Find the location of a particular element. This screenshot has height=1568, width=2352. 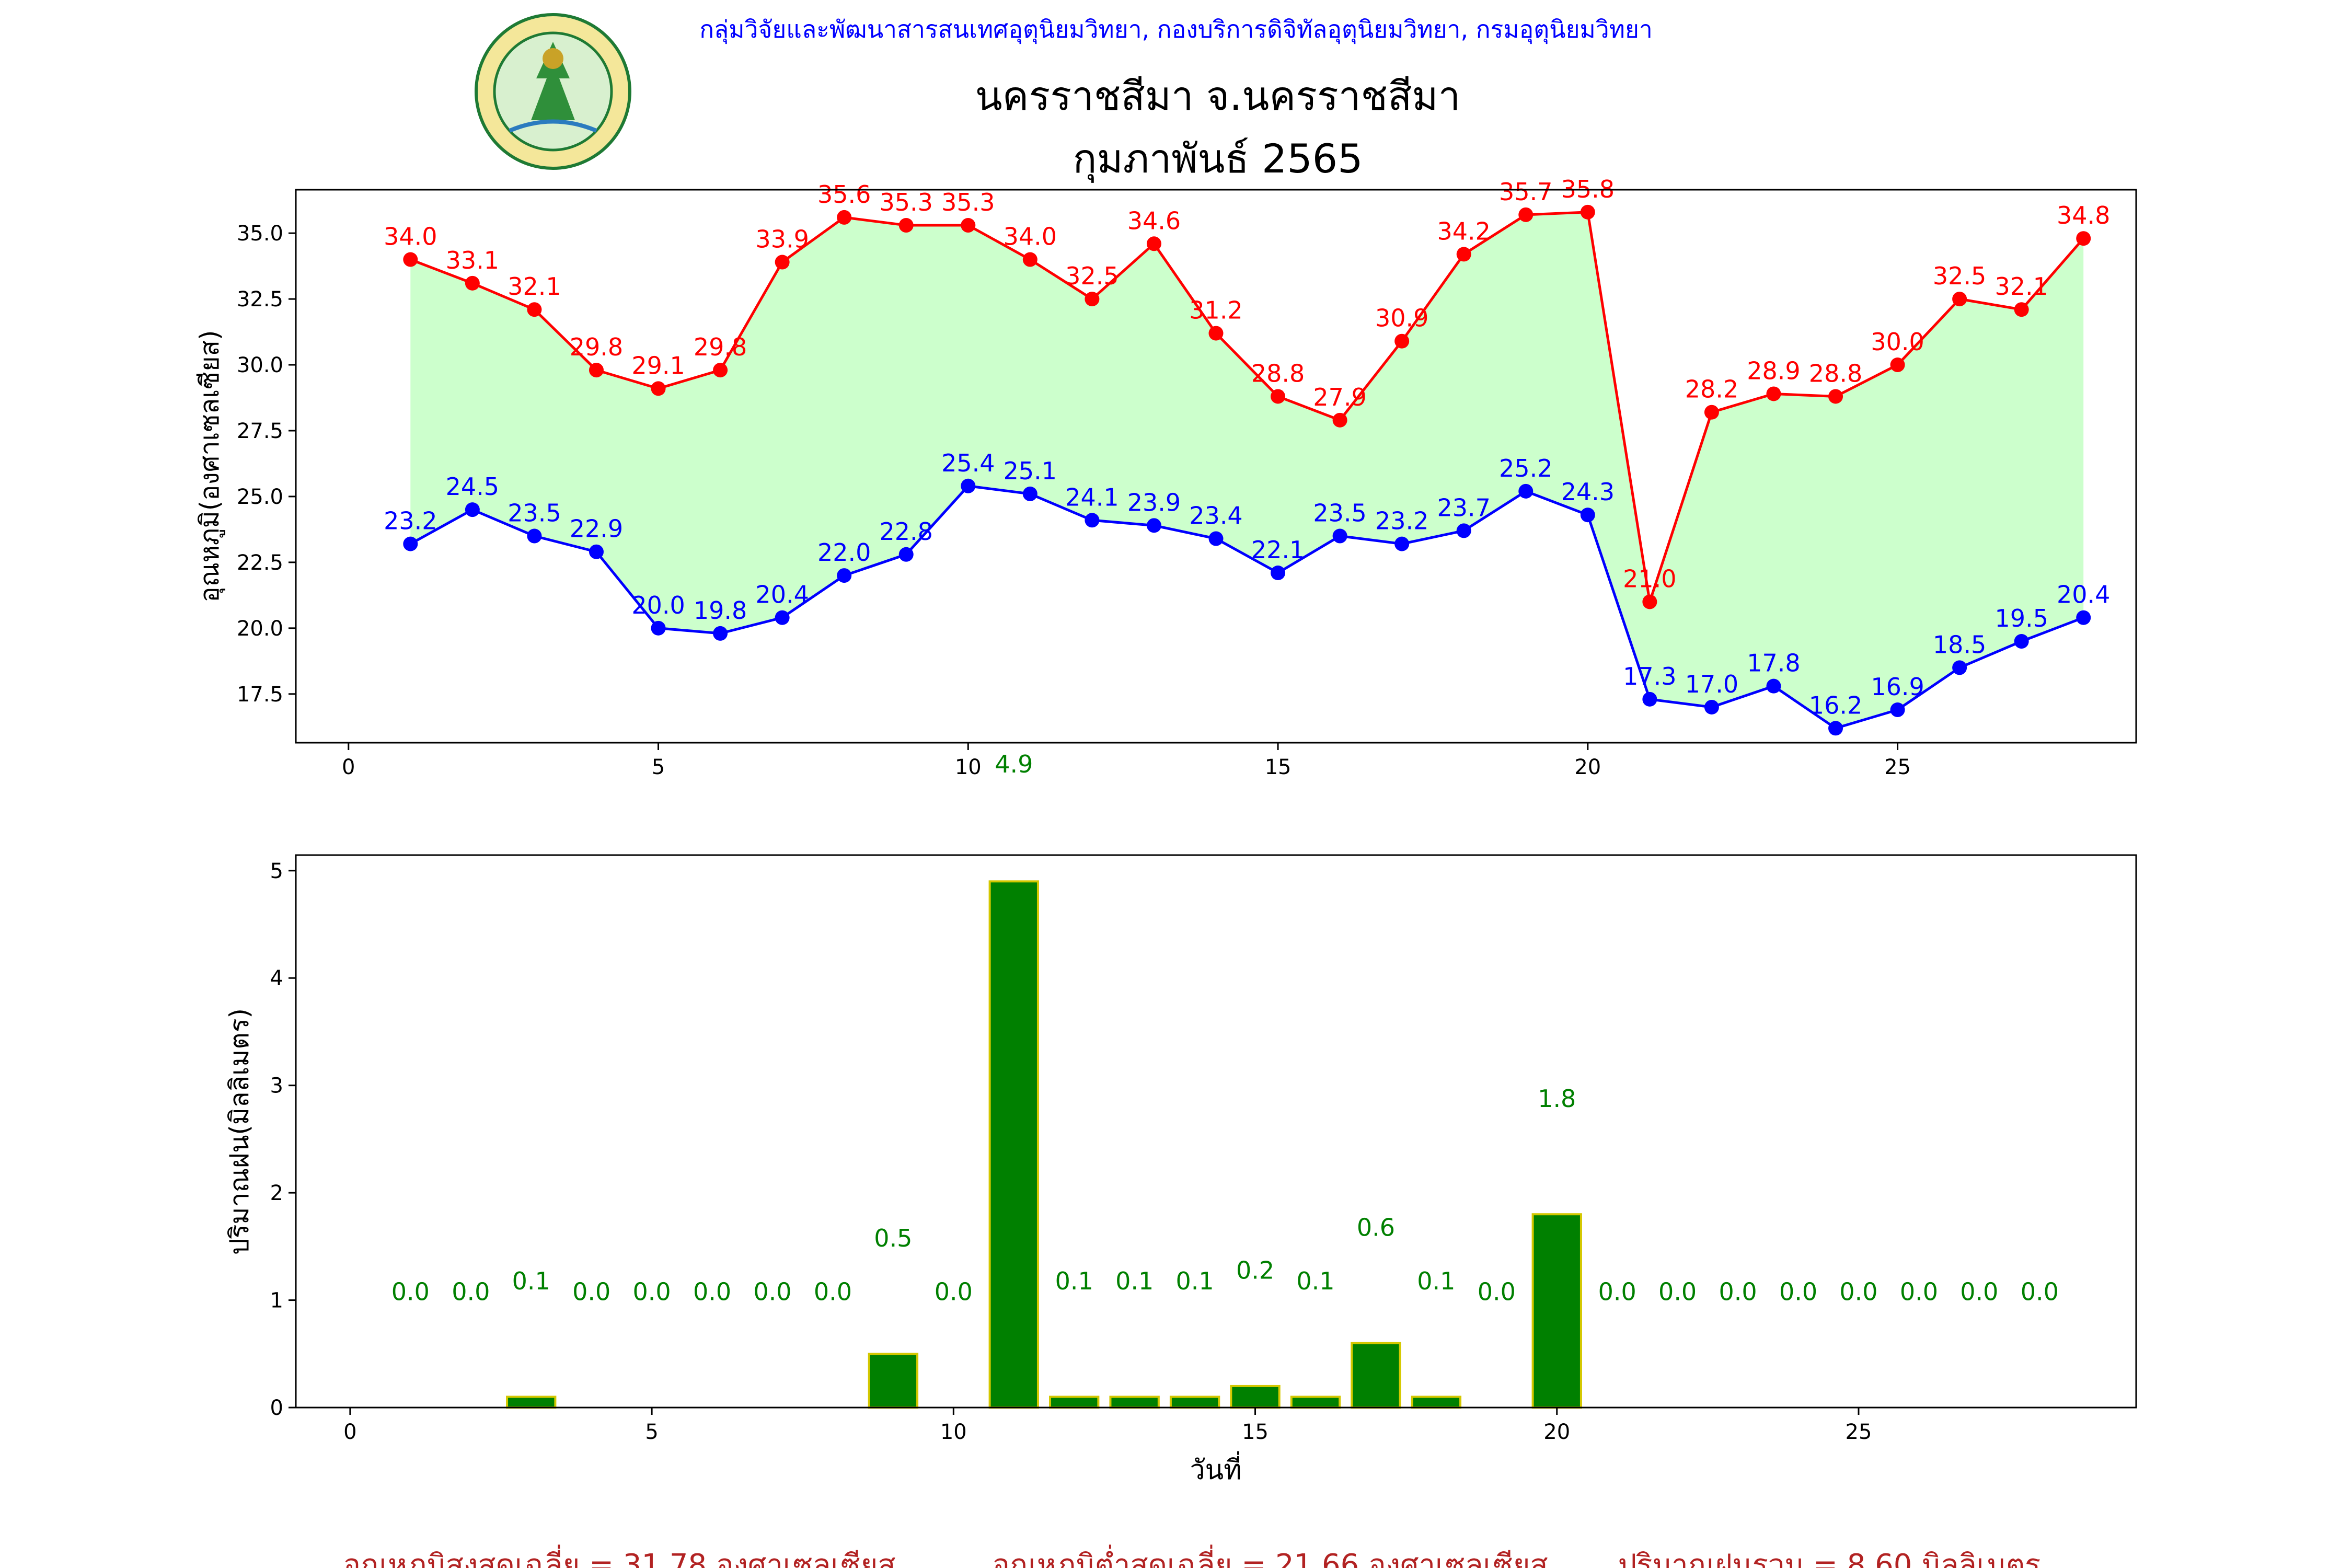

max-temperature-value-label: 30.0 is located at coordinates (1897, 342).